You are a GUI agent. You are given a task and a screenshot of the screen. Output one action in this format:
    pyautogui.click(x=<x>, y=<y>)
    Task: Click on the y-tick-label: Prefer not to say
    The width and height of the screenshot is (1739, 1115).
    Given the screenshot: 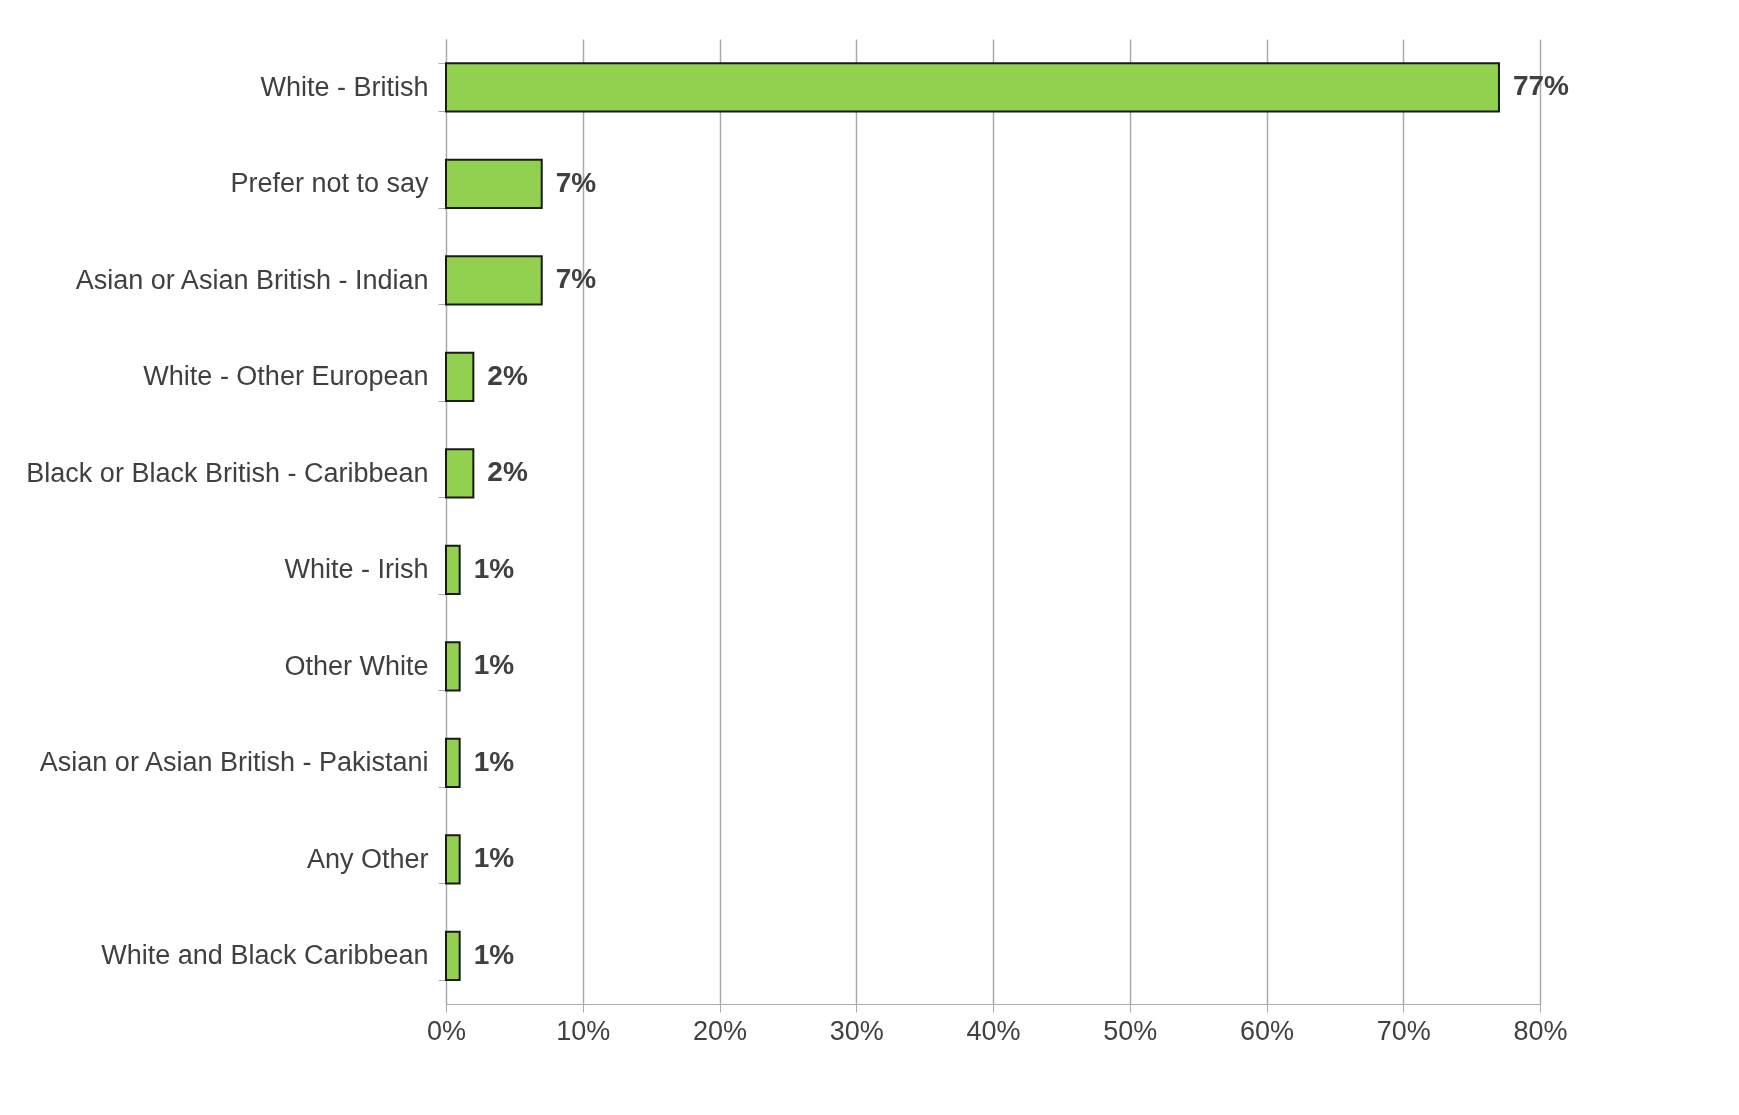 What is the action you would take?
    pyautogui.click(x=329, y=183)
    